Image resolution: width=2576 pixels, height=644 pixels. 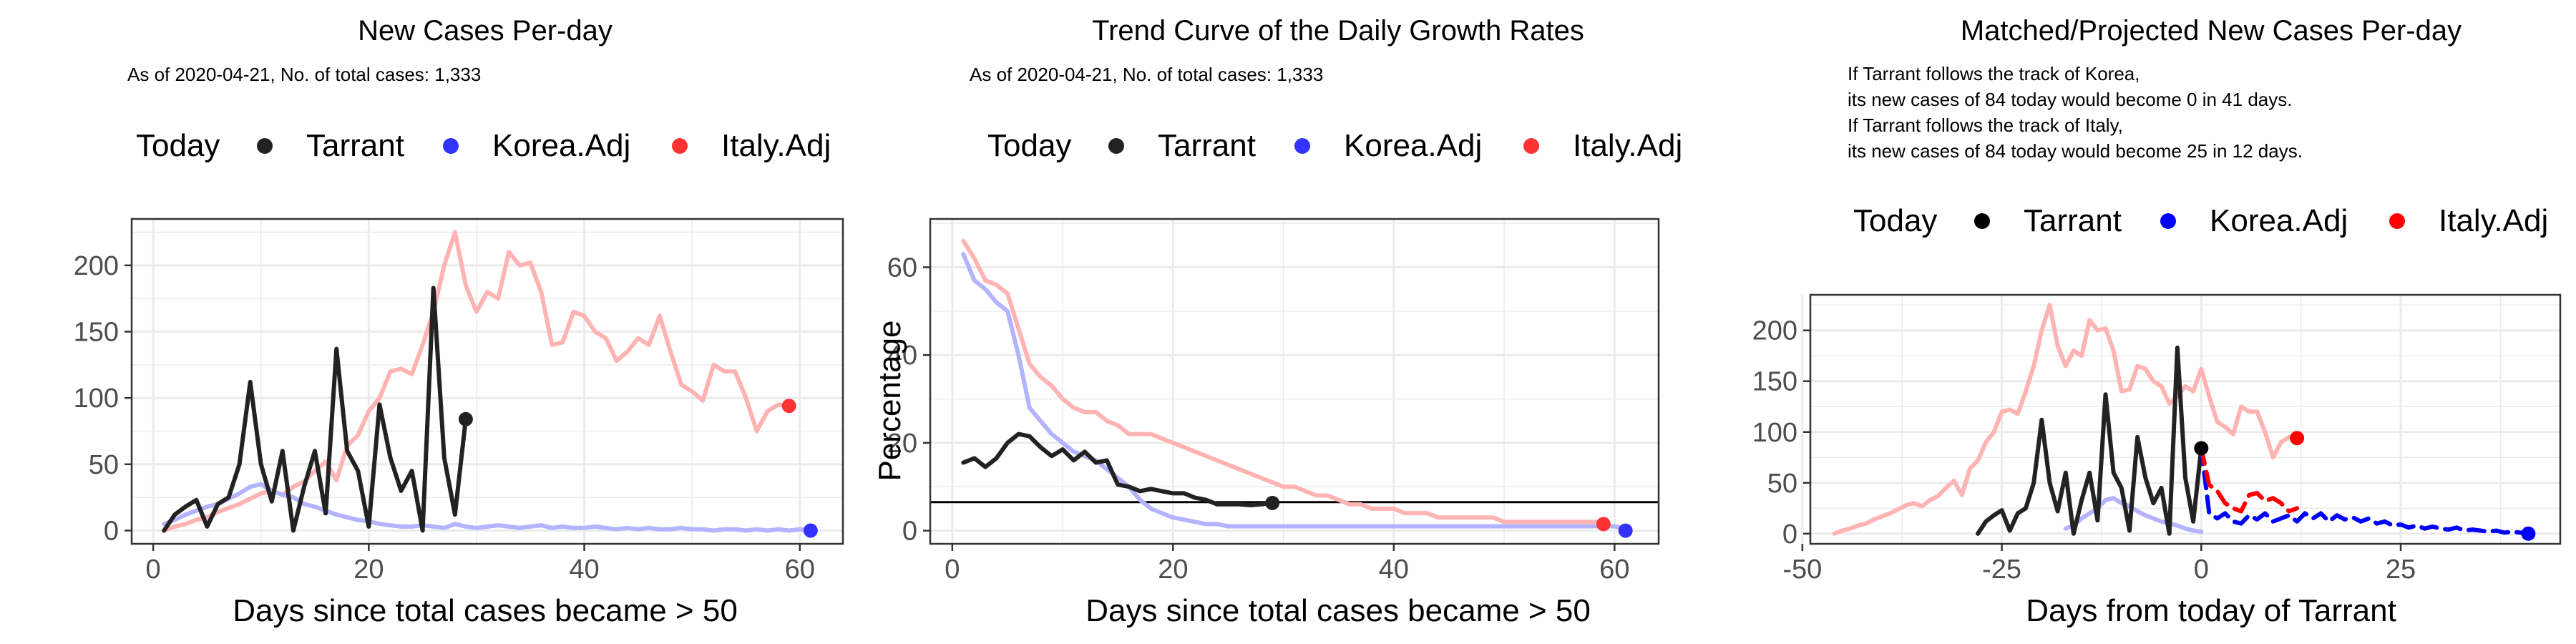 What do you see at coordinates (2365, 491) in the screenshot?
I see `series-line-korea-adj-projection` at bounding box center [2365, 491].